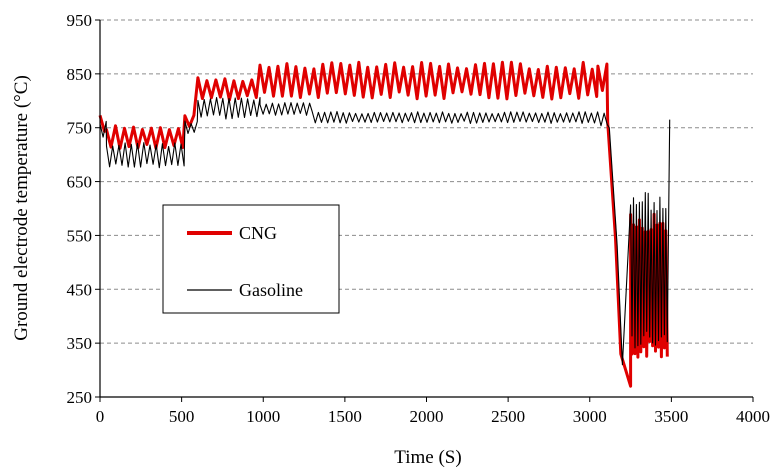  I want to click on y-tick-label: 350, so click(80, 343).